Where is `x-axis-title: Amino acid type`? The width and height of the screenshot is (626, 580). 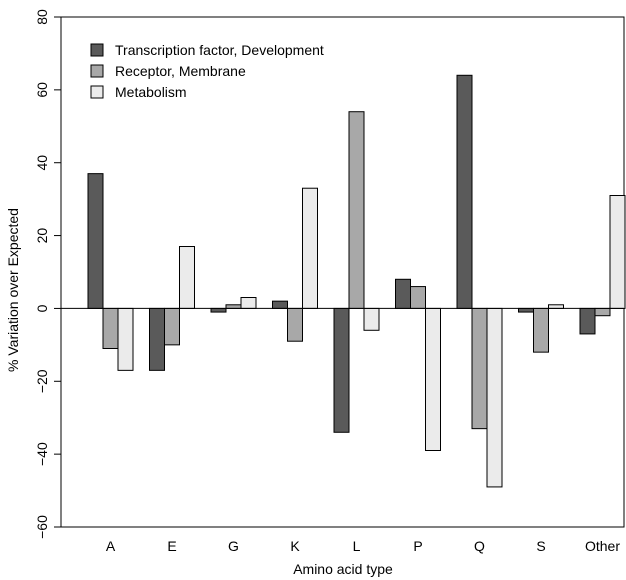 x-axis-title: Amino acid type is located at coordinates (343, 569).